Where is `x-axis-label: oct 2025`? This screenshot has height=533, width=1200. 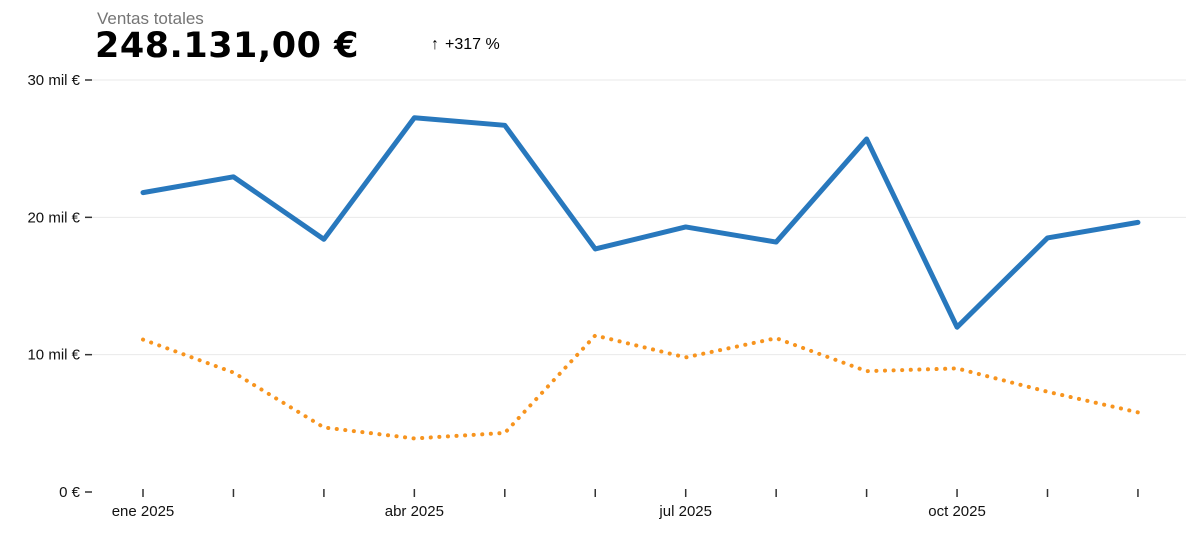 x-axis-label: oct 2025 is located at coordinates (957, 511).